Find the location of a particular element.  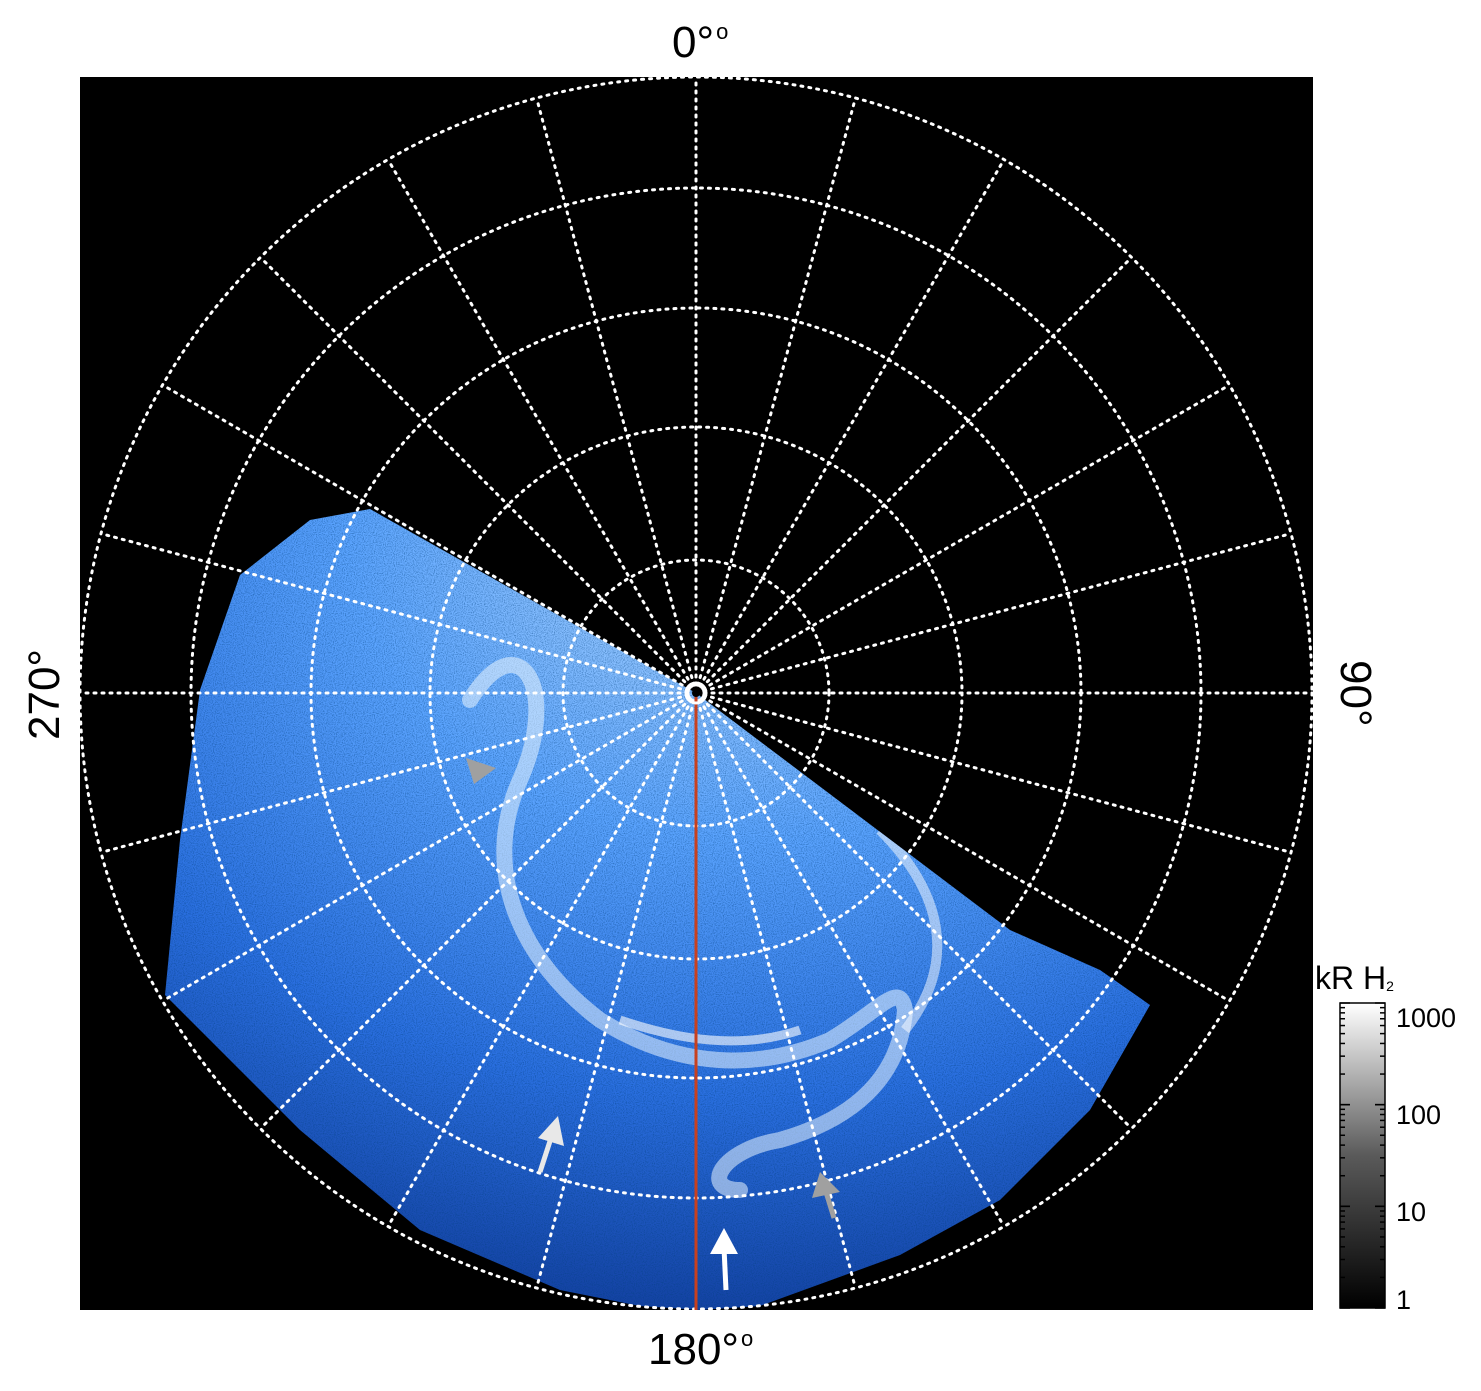

pole-marker is located at coordinates (696, 693).